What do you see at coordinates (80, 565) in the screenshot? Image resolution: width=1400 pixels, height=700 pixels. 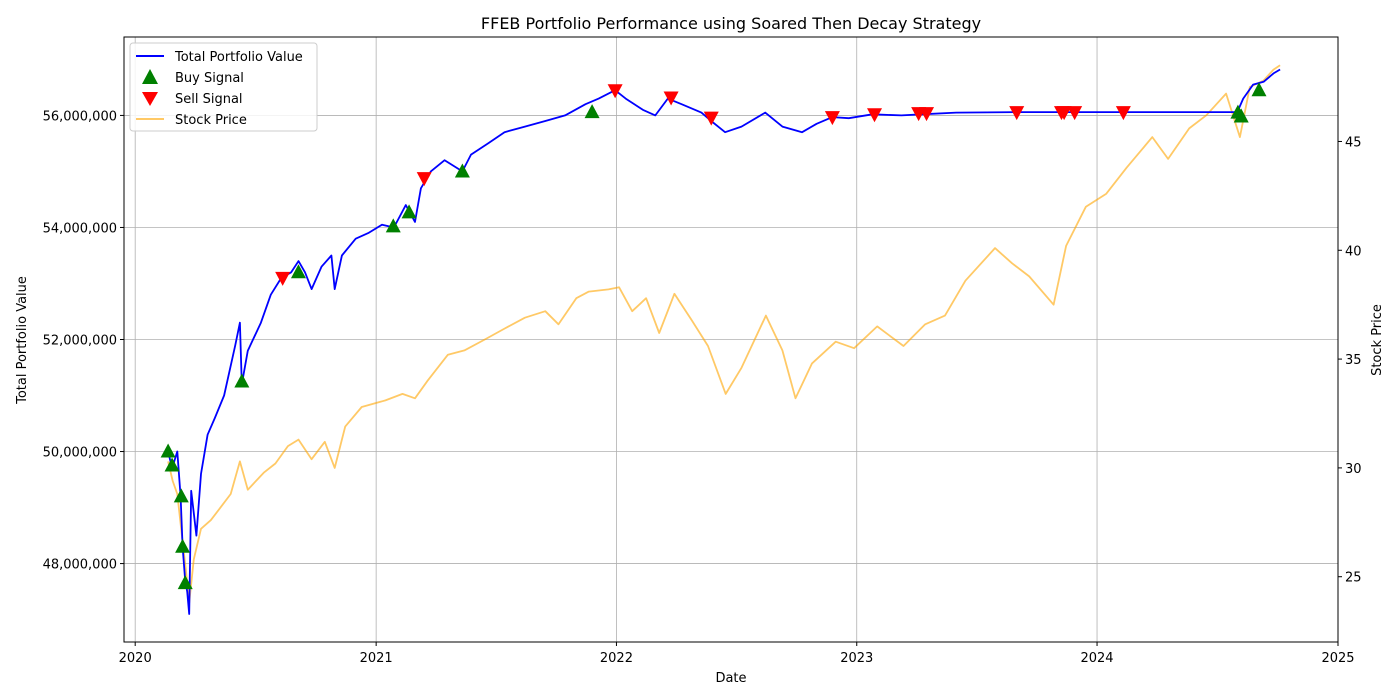 I see `y-tick-label-left: 48,000,000` at bounding box center [80, 565].